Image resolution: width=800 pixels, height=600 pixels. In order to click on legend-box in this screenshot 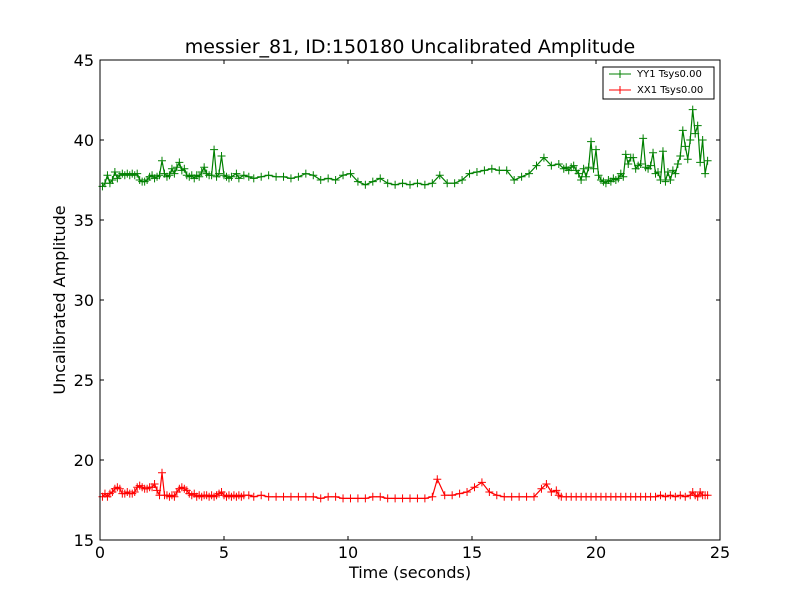, I will do `click(658, 83)`.